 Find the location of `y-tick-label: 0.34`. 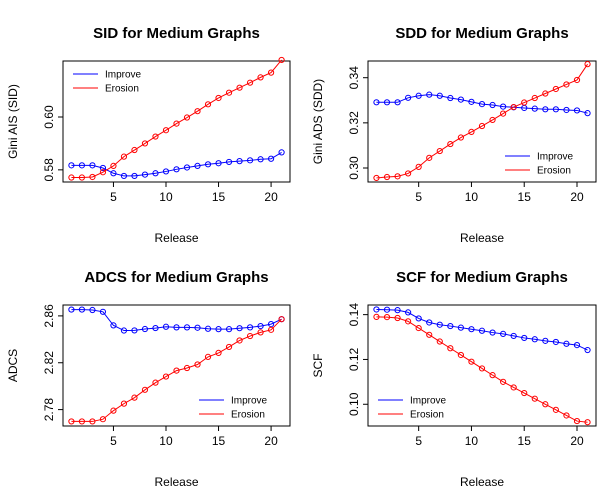

y-tick-label: 0.34 is located at coordinates (354, 78).